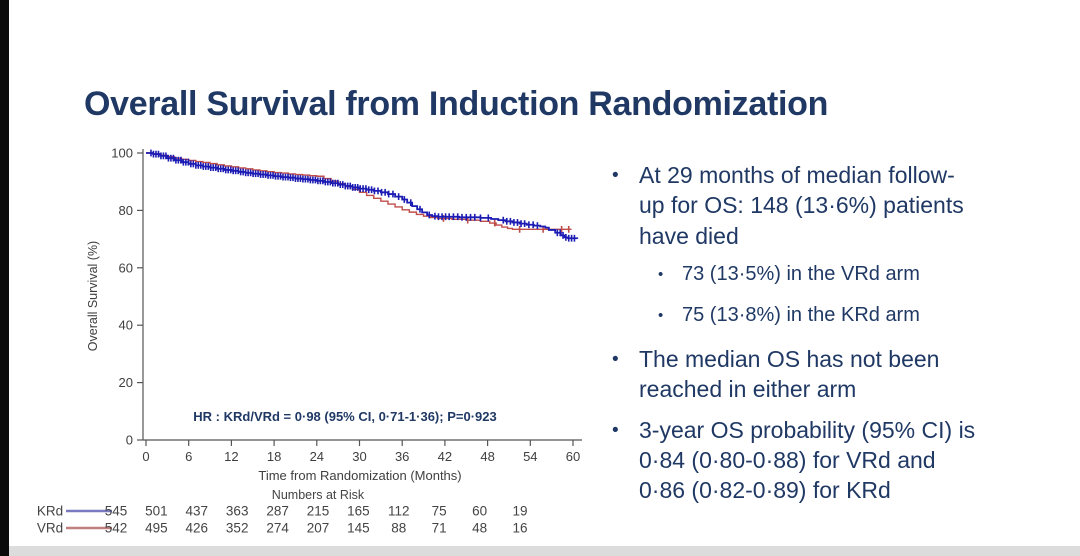 This screenshot has width=1080, height=556. Describe the element at coordinates (402, 456) in the screenshot. I see `x-tick-label: 36` at that location.